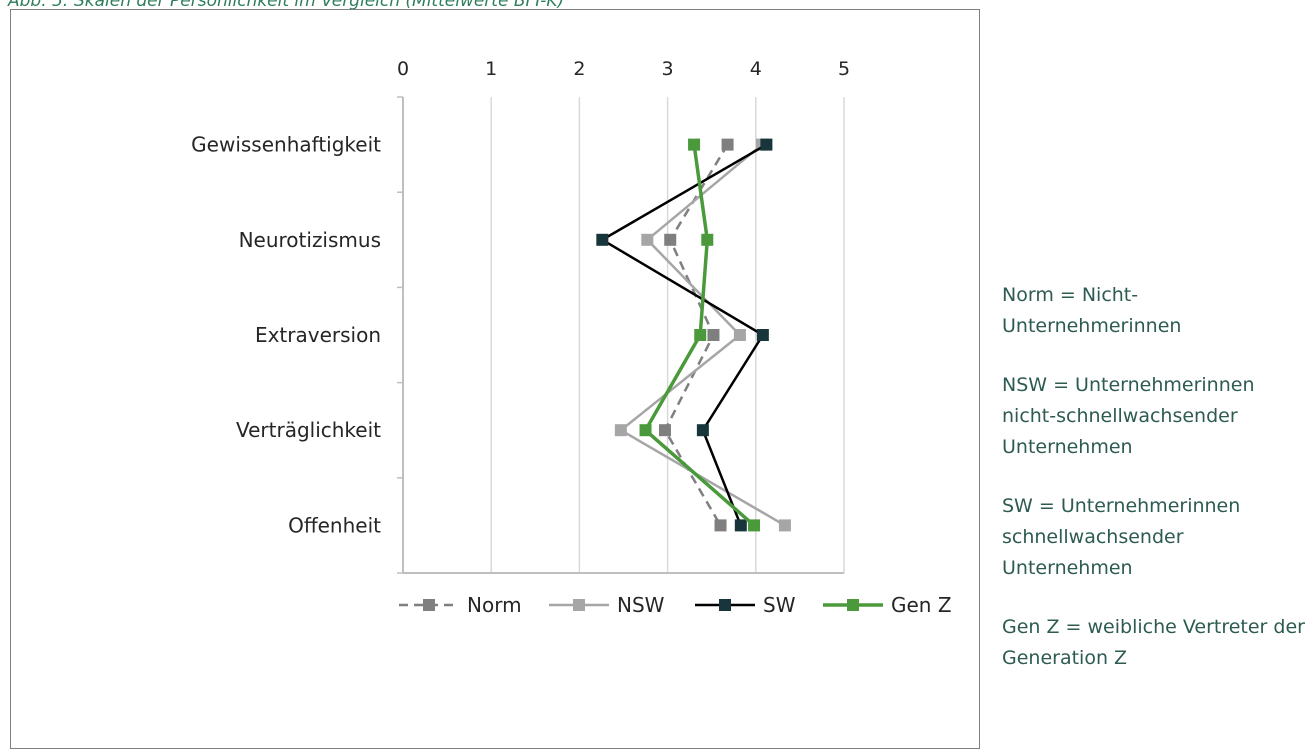 This screenshot has width=1308, height=750. Describe the element at coordinates (607, 605) in the screenshot. I see `legend-item: NSW` at that location.